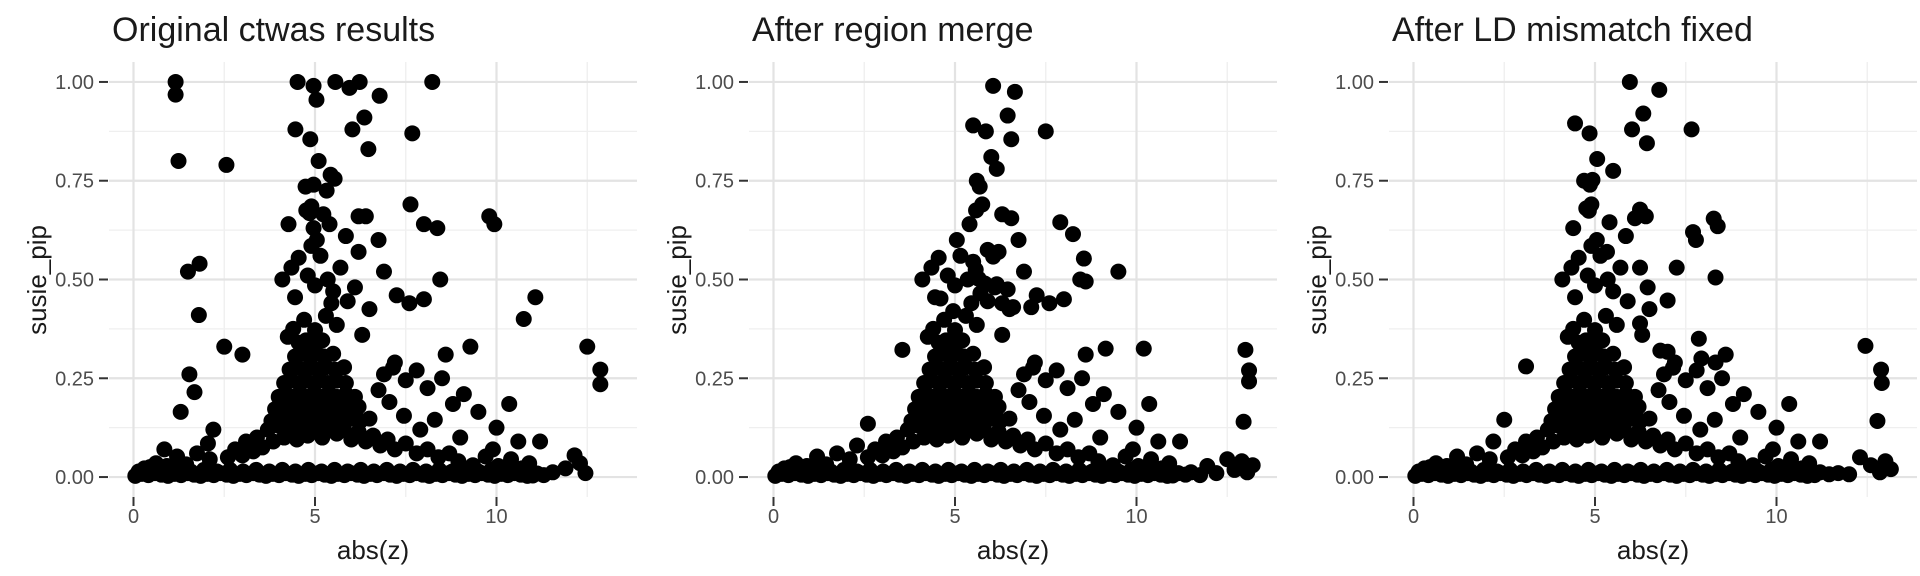 The height and width of the screenshot is (576, 1920). Describe the element at coordinates (954, 517) in the screenshot. I see `x-tick-label: 5` at that location.